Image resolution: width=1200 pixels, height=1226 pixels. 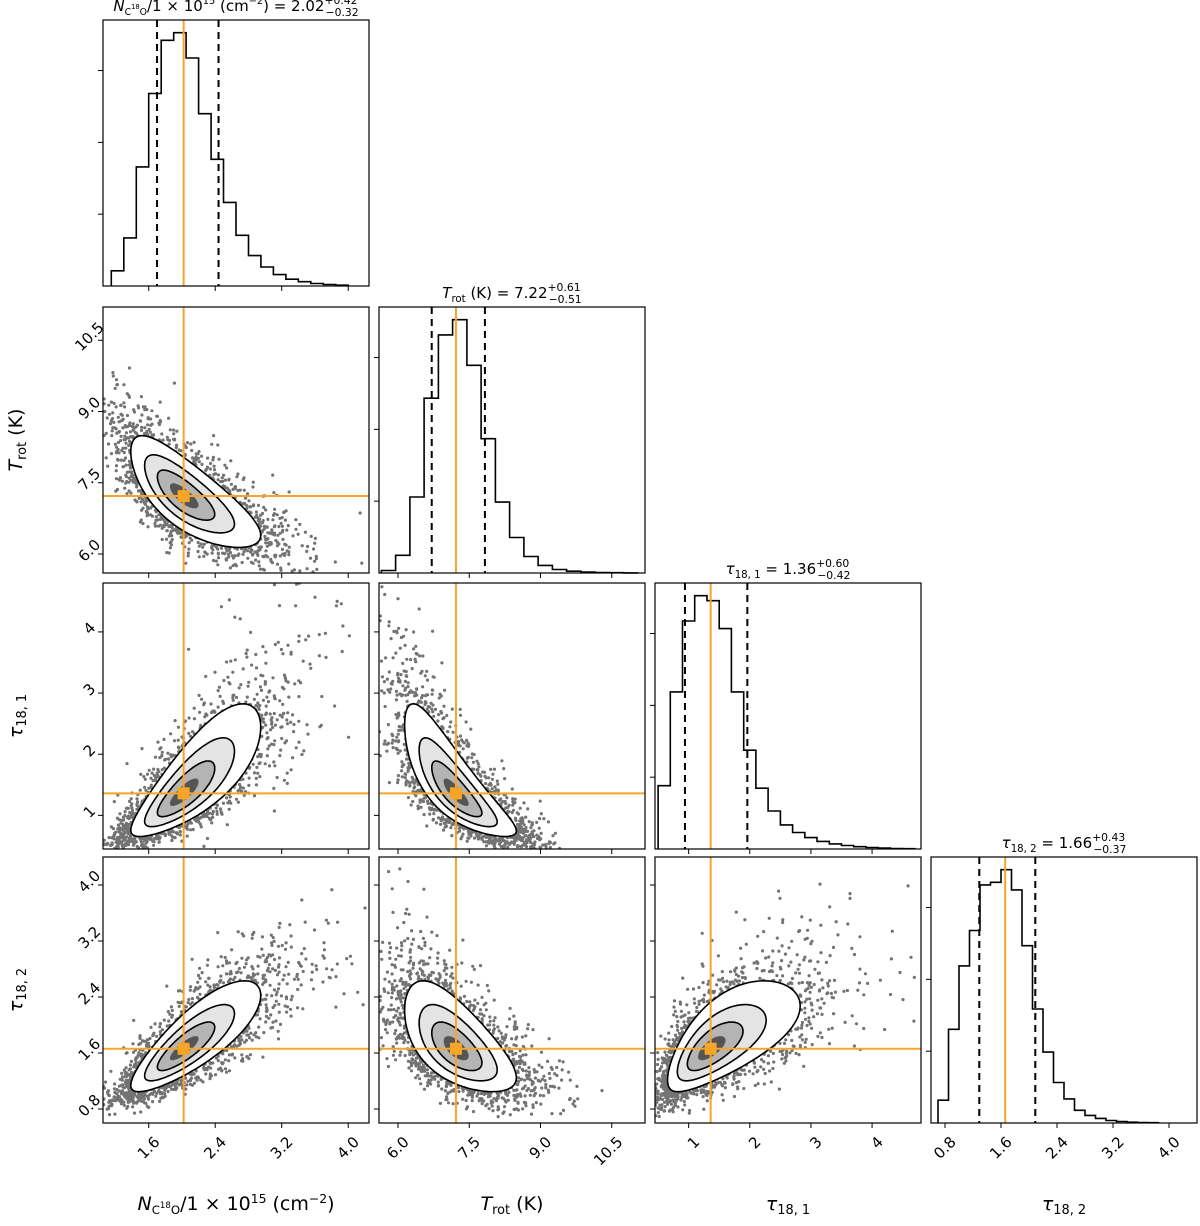 I want to click on scatter-panel-Trot-tau1, so click(x=510, y=718).